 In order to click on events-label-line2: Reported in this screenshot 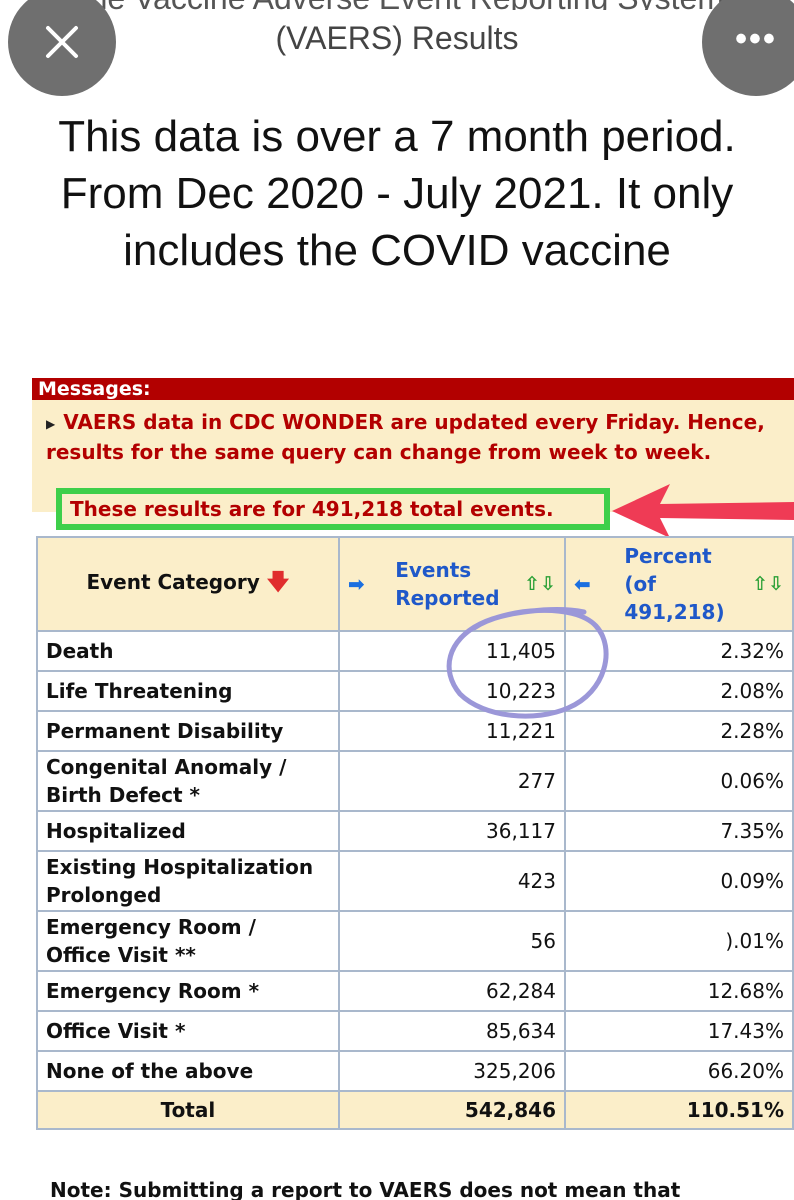, I will do `click(447, 598)`.